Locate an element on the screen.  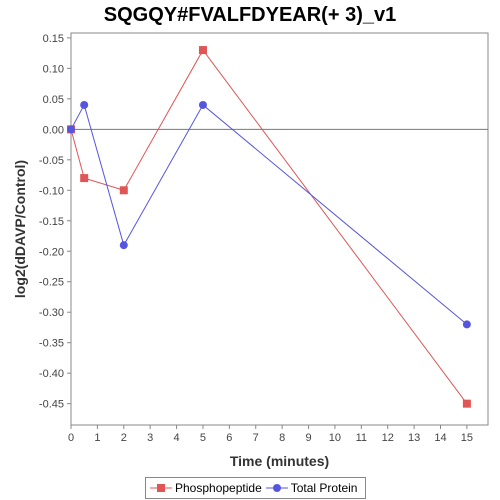
legend: Phosphopeptide Total Protein is located at coordinates (256, 488).